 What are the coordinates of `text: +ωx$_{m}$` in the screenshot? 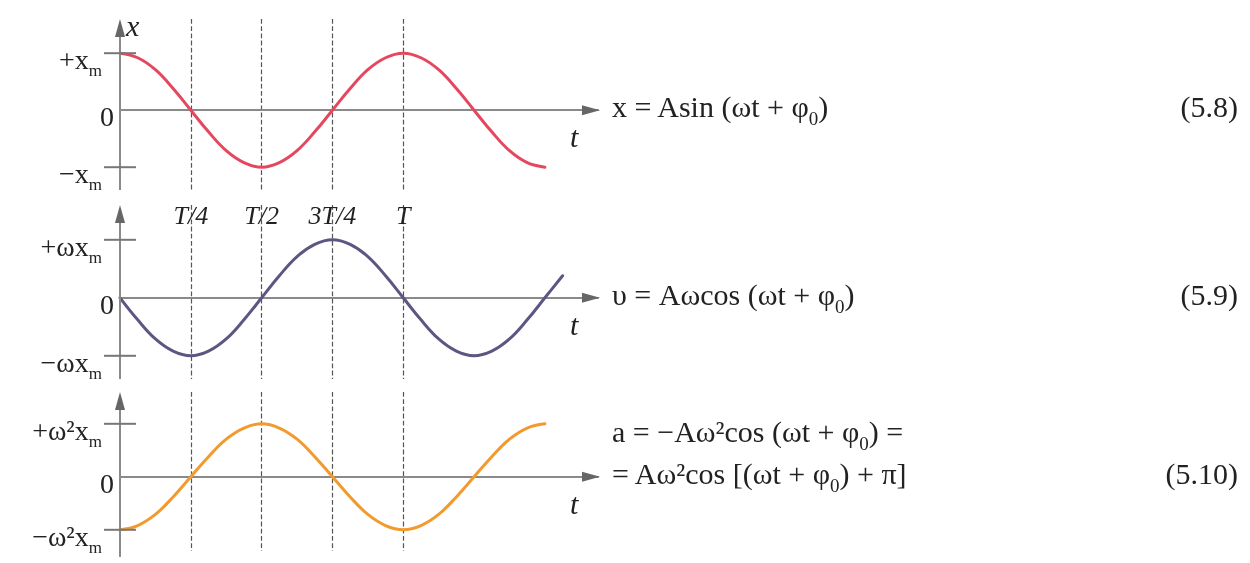 It's located at (71, 249).